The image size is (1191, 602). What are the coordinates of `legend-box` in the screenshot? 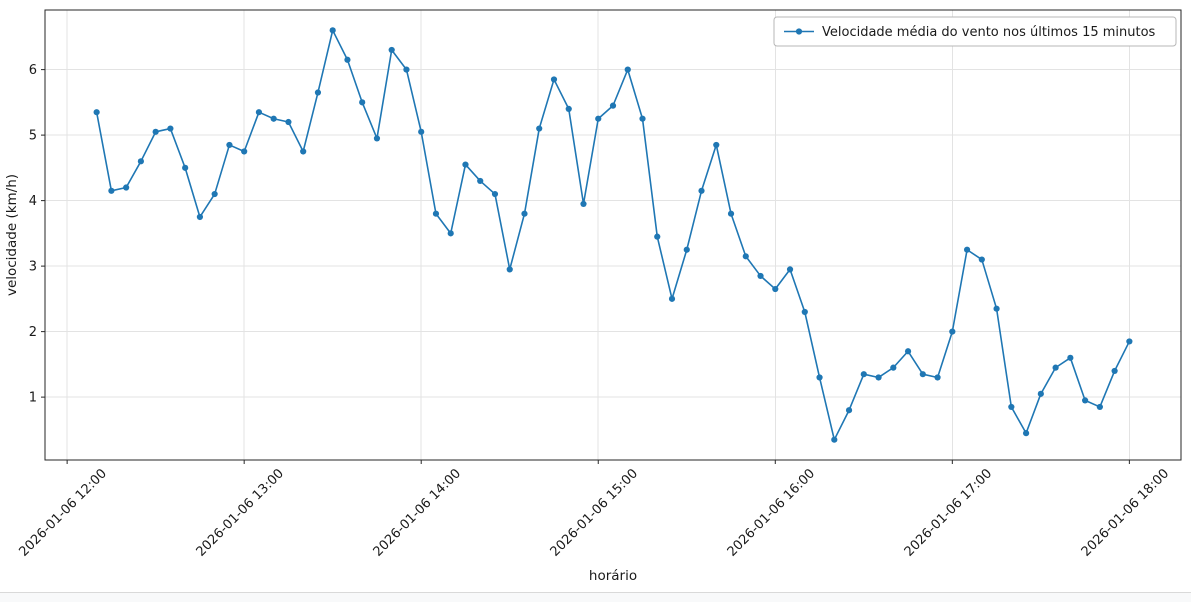 It's located at (975, 31).